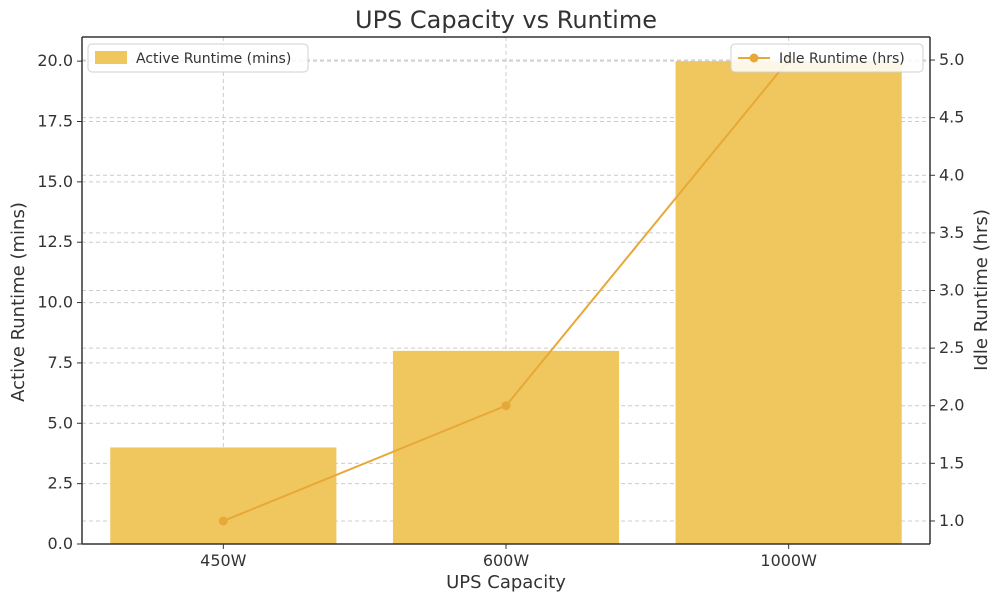 The height and width of the screenshot is (601, 1000). I want to click on x-tick-label: 450W, so click(223, 560).